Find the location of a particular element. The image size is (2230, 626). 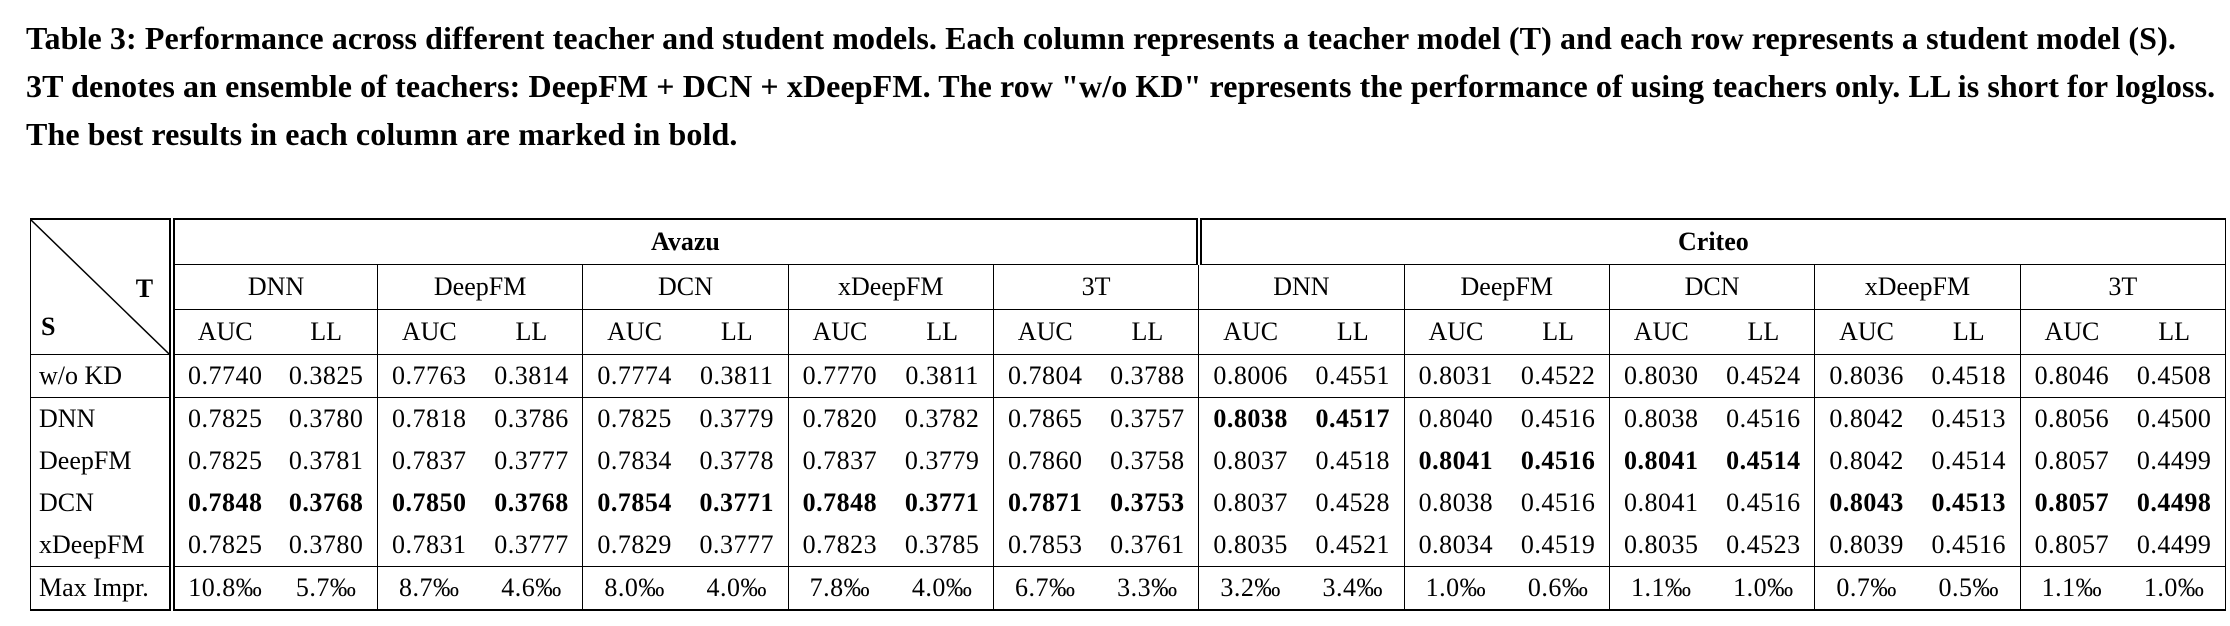

table-cell: 0.4500 is located at coordinates (2175, 418).